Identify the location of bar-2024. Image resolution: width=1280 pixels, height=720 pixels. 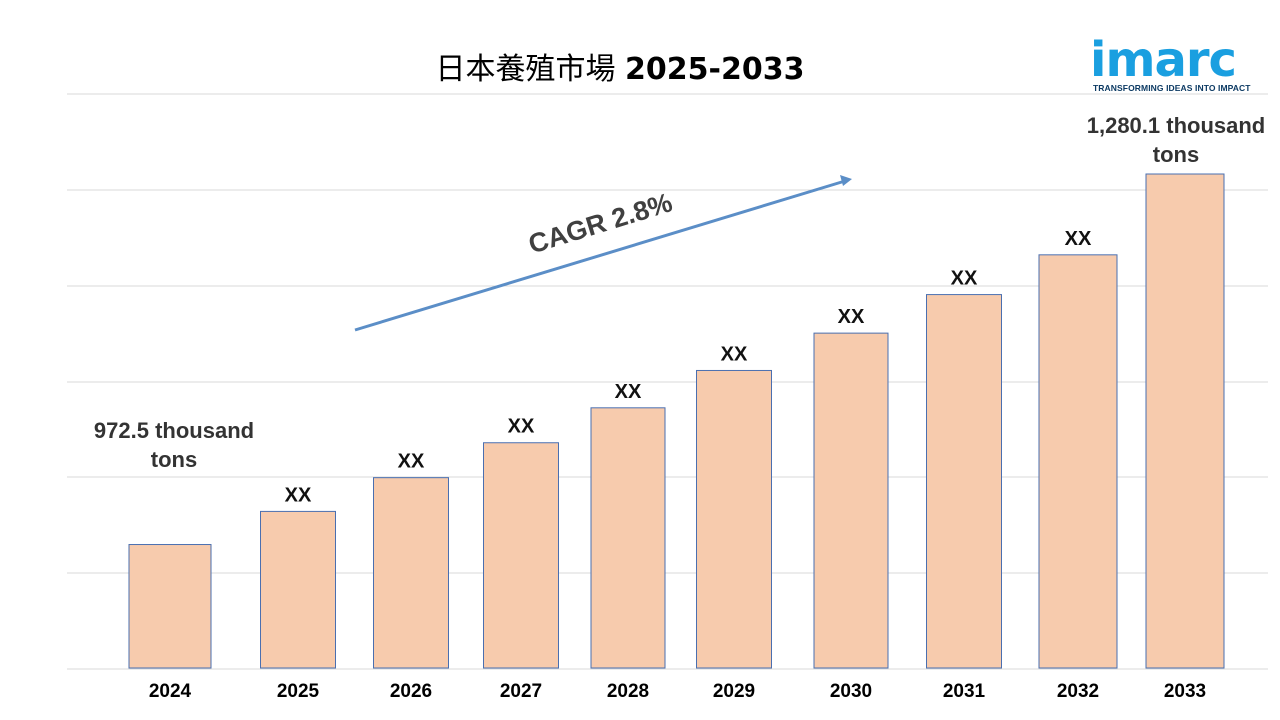
(170, 606).